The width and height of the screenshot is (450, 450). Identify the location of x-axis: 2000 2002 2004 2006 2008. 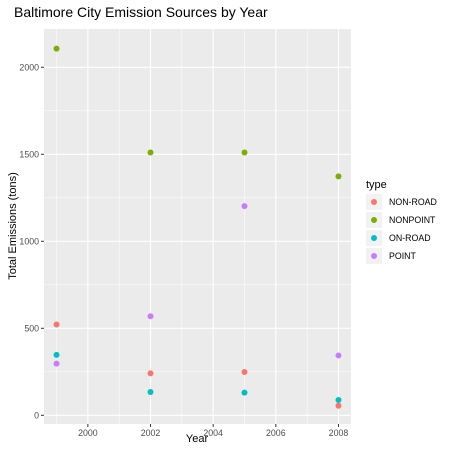
(213, 431).